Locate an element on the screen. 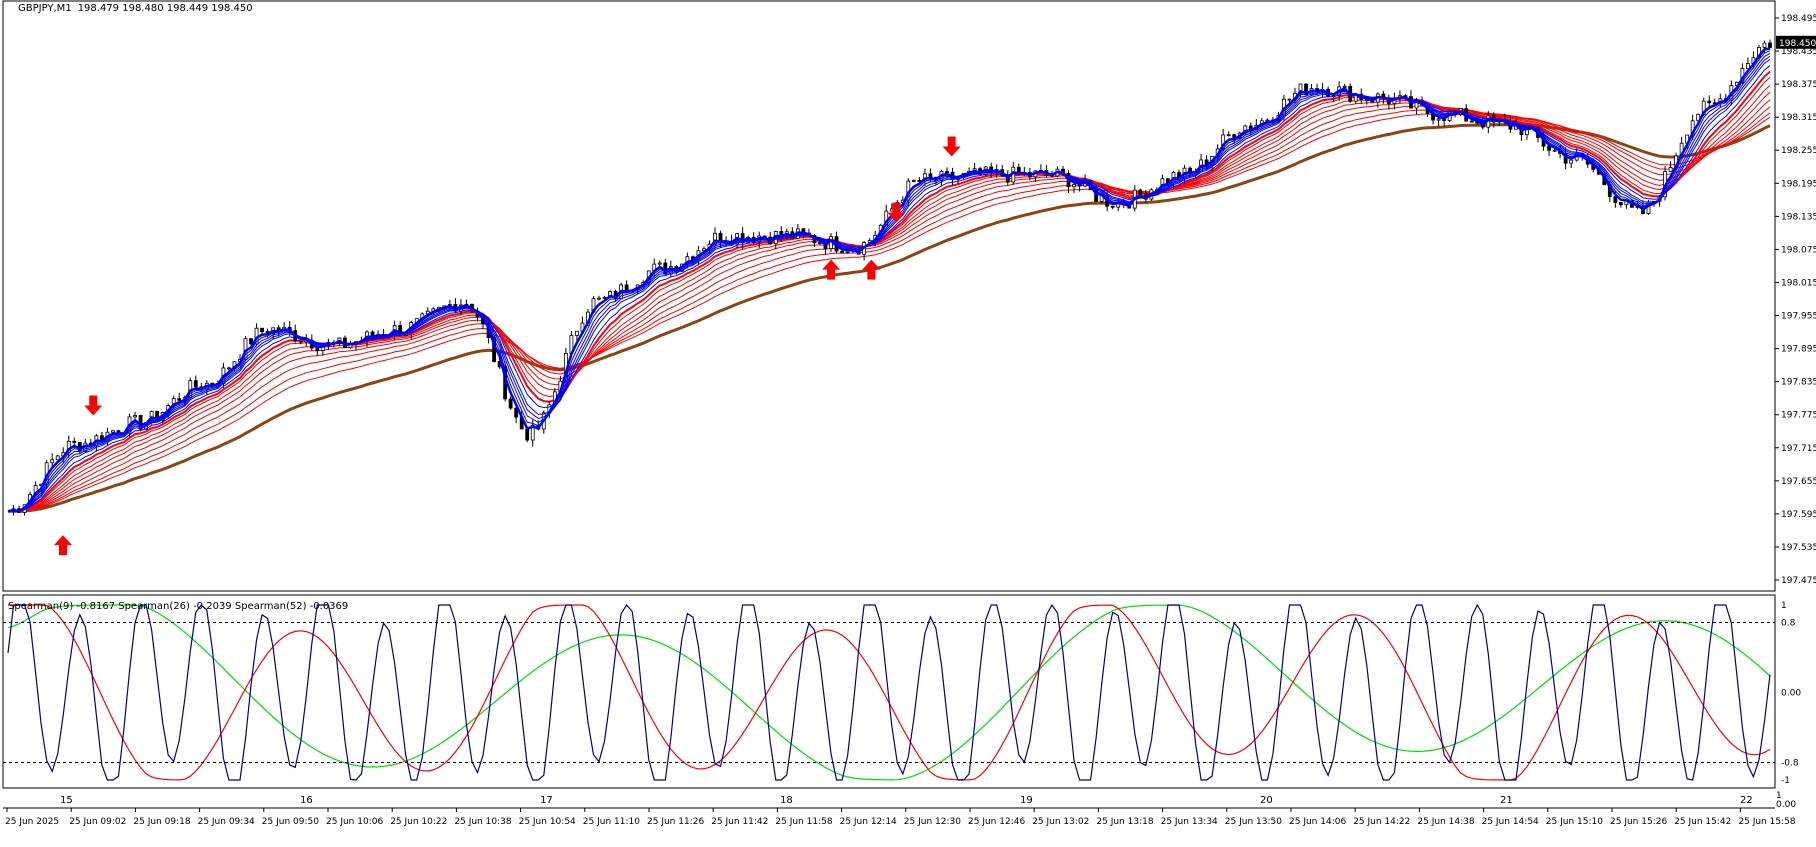 Image resolution: width=1816 pixels, height=847 pixels. indicator-bottom-label: 1 is located at coordinates (1779, 796).